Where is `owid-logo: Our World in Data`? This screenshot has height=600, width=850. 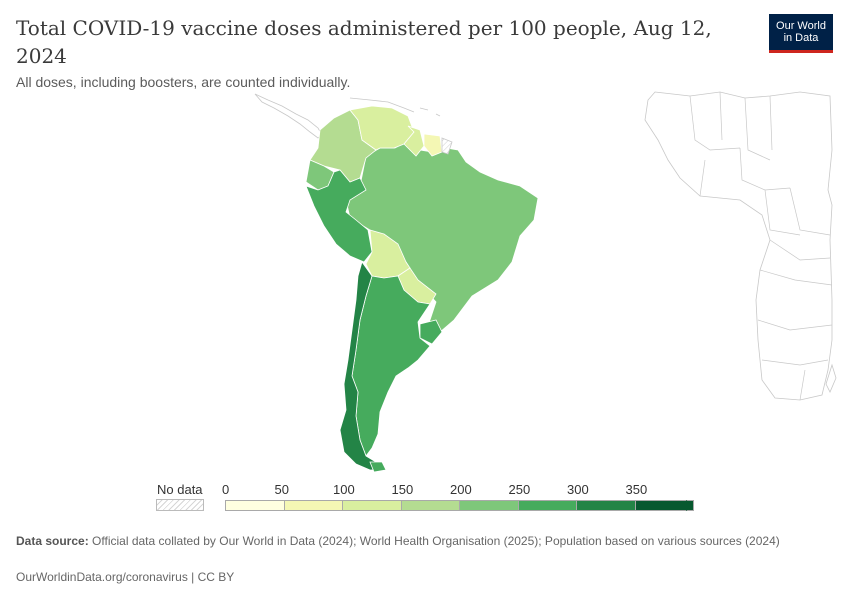 owid-logo: Our World in Data is located at coordinates (801, 33).